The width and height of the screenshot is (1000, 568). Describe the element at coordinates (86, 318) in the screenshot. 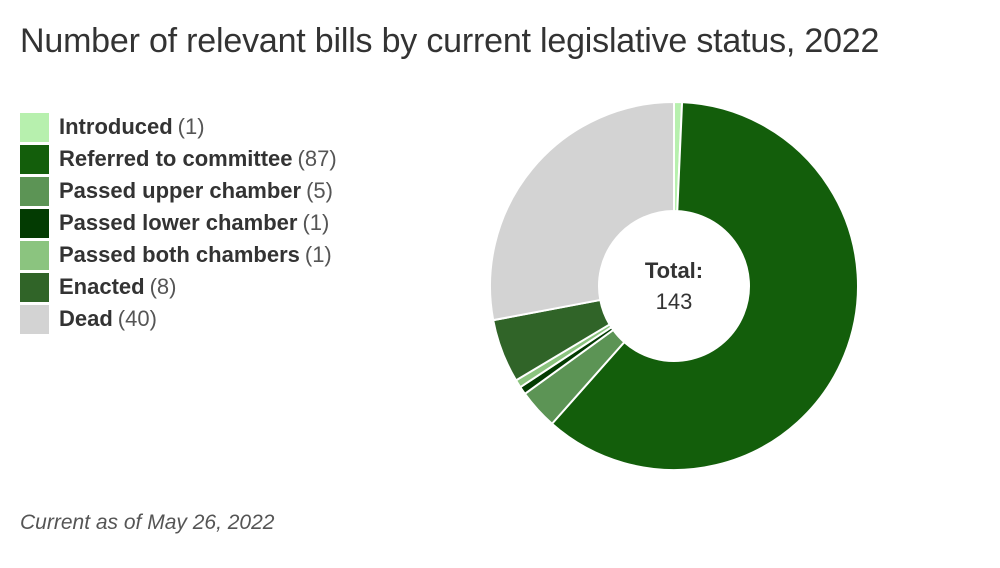

I see `legend-label: Dead` at that location.